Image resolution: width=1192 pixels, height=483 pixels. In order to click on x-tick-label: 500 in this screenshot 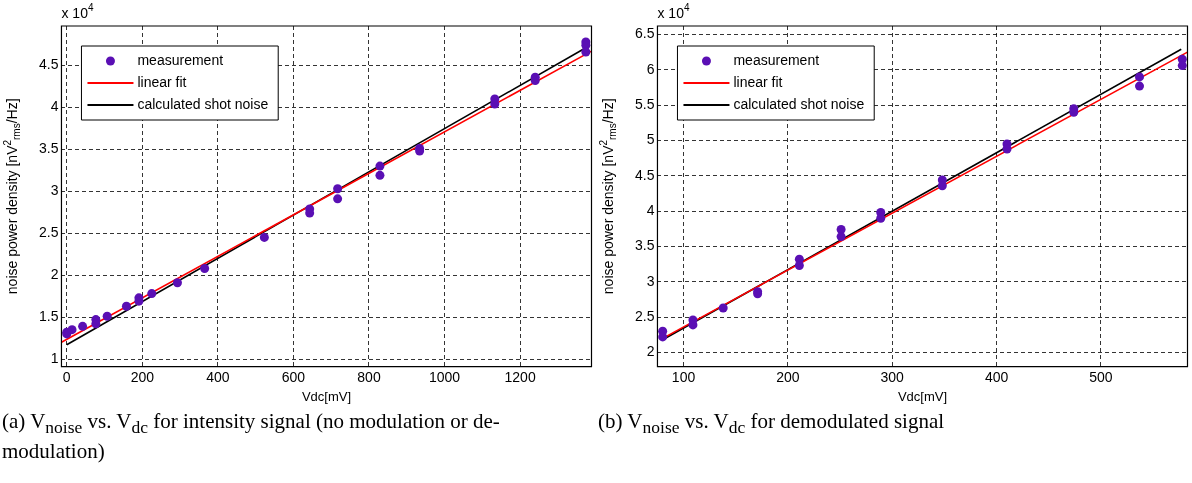, I will do `click(1101, 376)`.